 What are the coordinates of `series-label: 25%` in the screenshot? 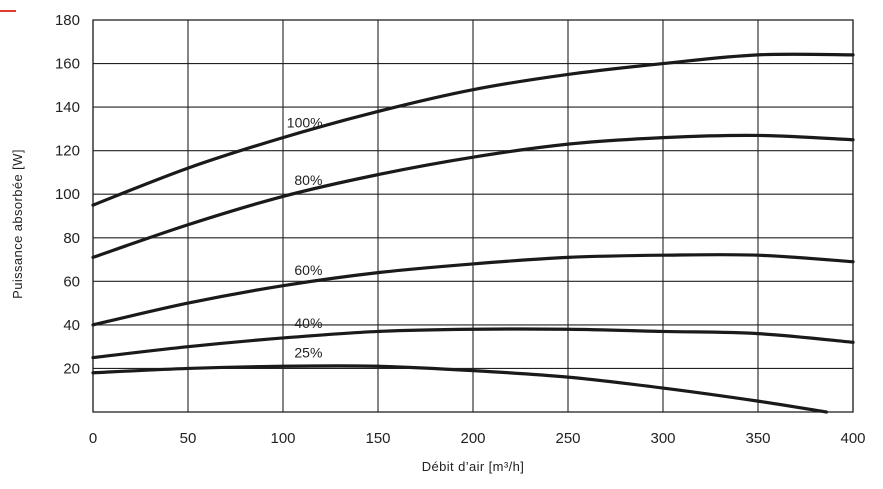 It's located at (308, 352).